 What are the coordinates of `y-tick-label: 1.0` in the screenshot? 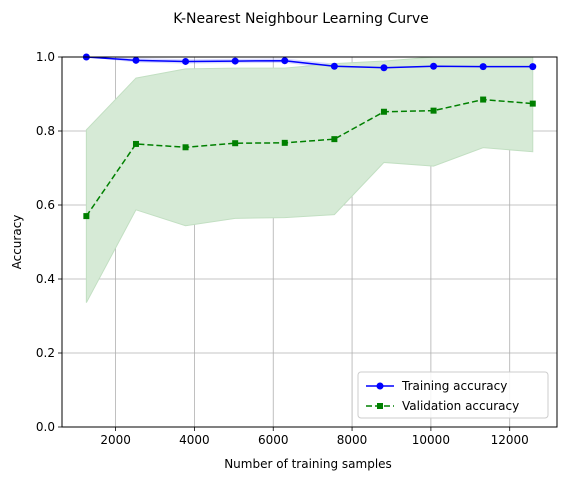 It's located at (45, 57).